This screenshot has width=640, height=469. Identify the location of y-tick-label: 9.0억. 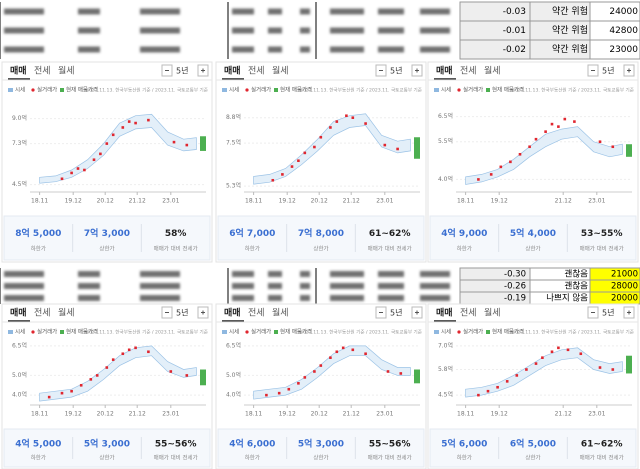
(19, 118).